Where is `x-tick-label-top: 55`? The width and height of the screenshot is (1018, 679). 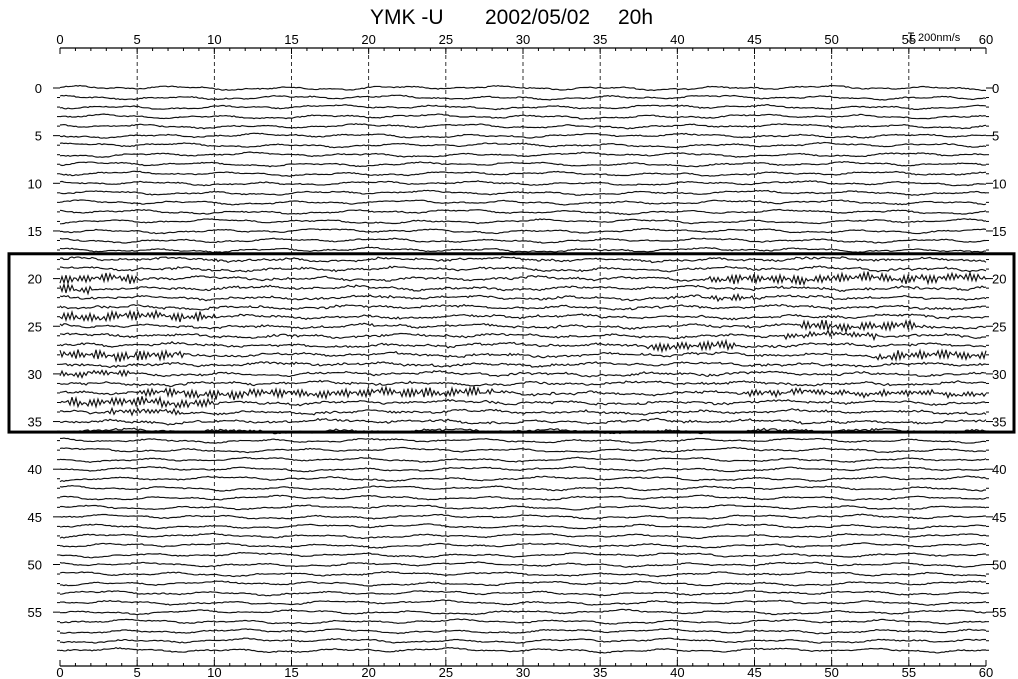 x-tick-label-top: 55 is located at coordinates (909, 39).